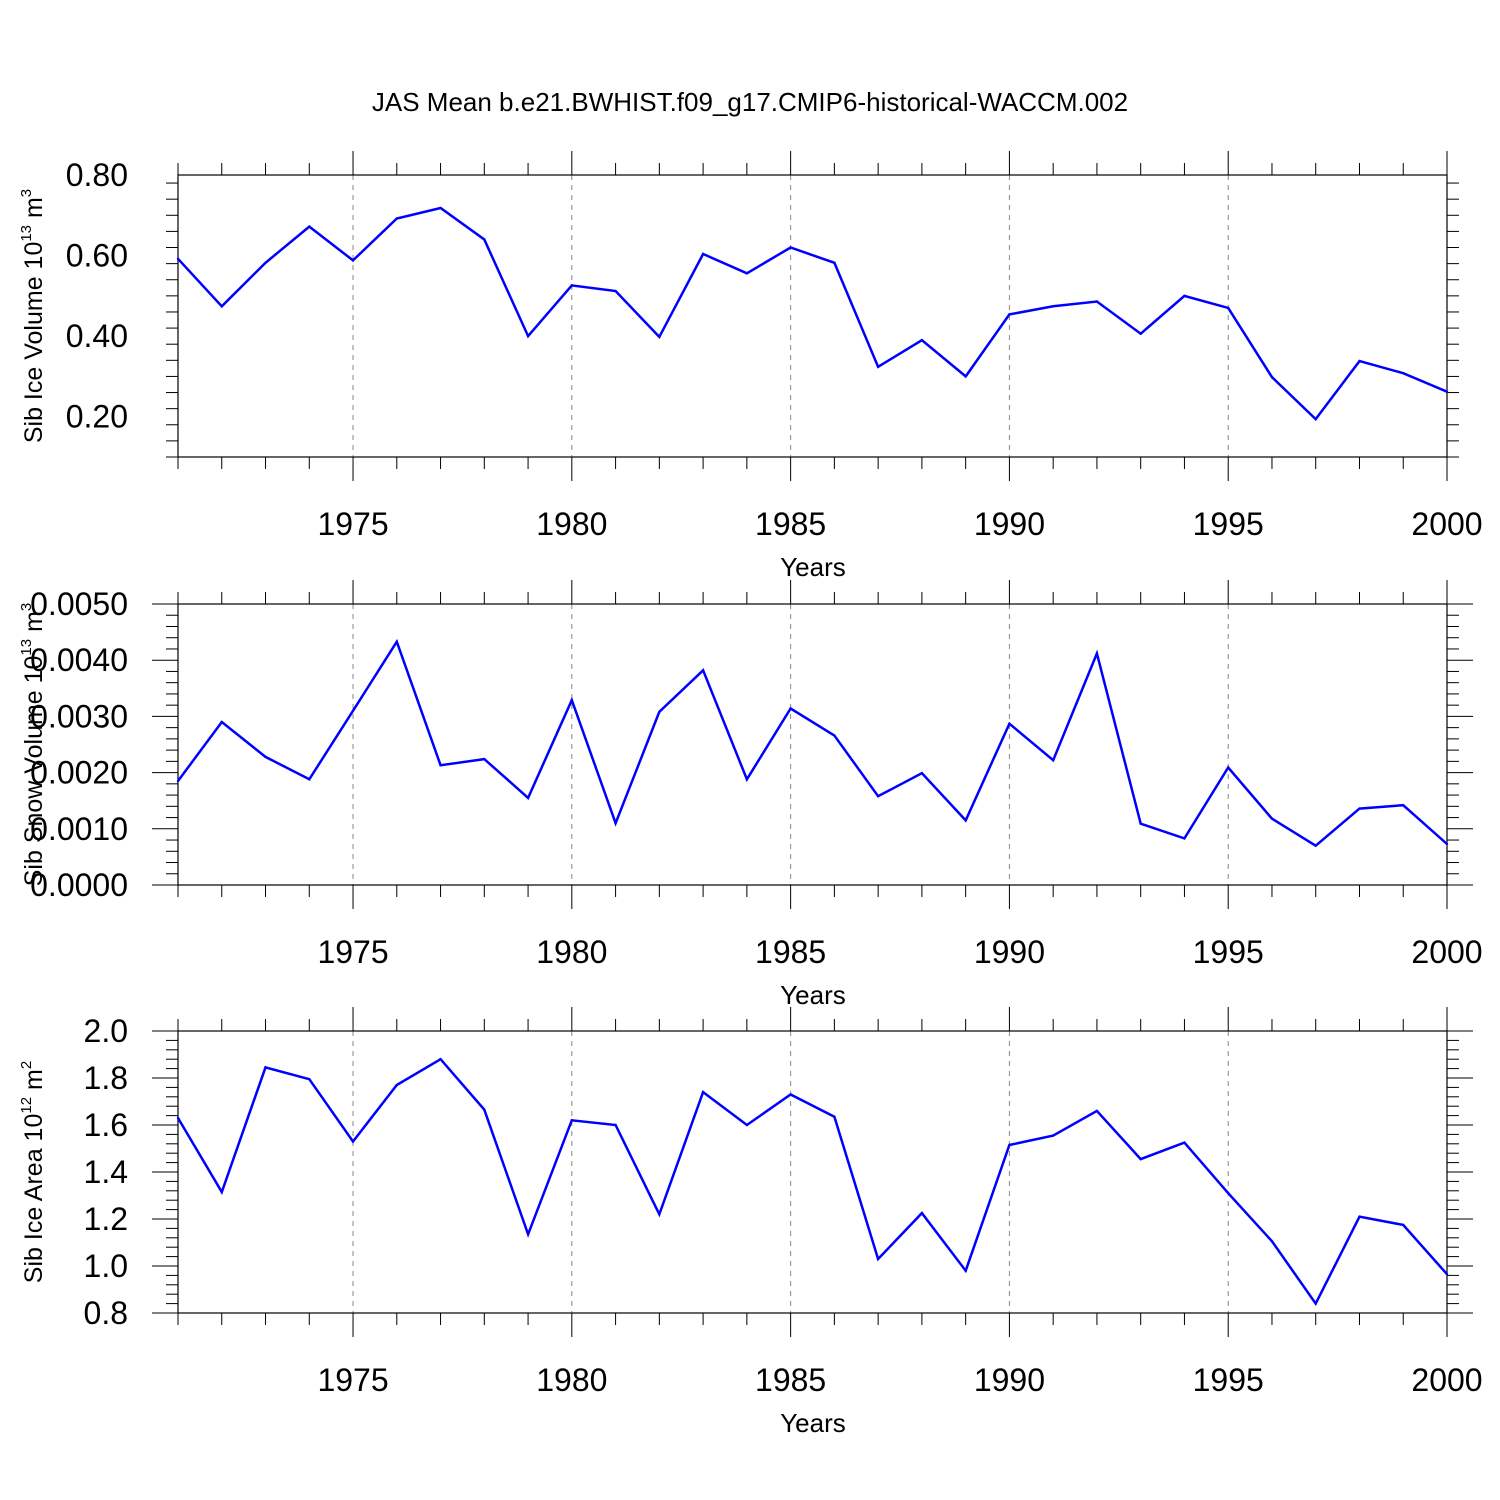  I want to click on y-tick-label: 0.40, so click(97, 336).